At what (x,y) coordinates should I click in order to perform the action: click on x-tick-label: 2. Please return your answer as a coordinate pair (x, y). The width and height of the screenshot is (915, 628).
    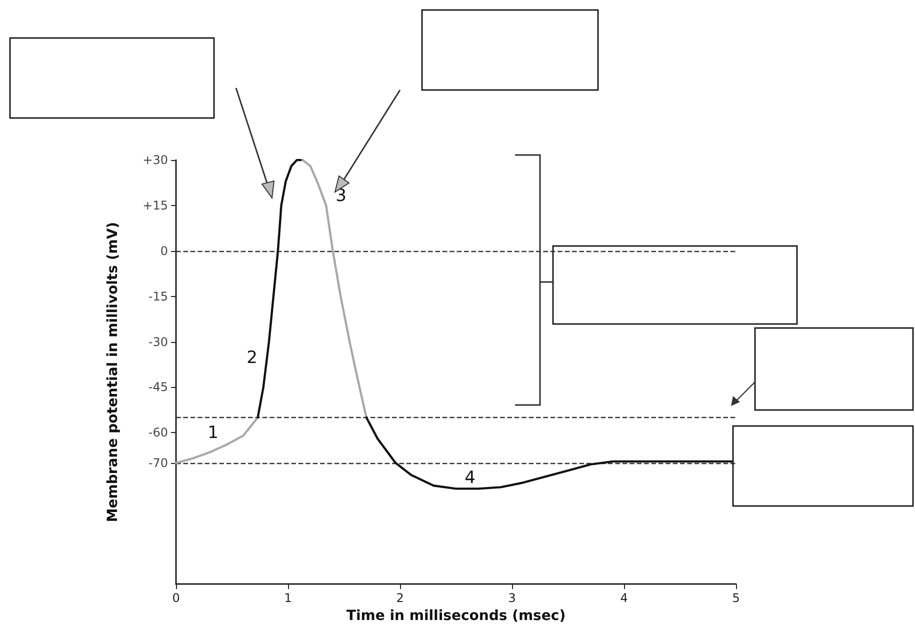
    Looking at the image, I should click on (400, 598).